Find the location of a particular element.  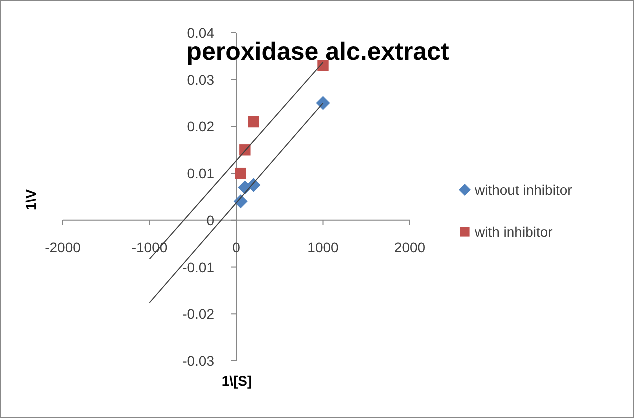

x-tick-label: 2000 is located at coordinates (410, 247).